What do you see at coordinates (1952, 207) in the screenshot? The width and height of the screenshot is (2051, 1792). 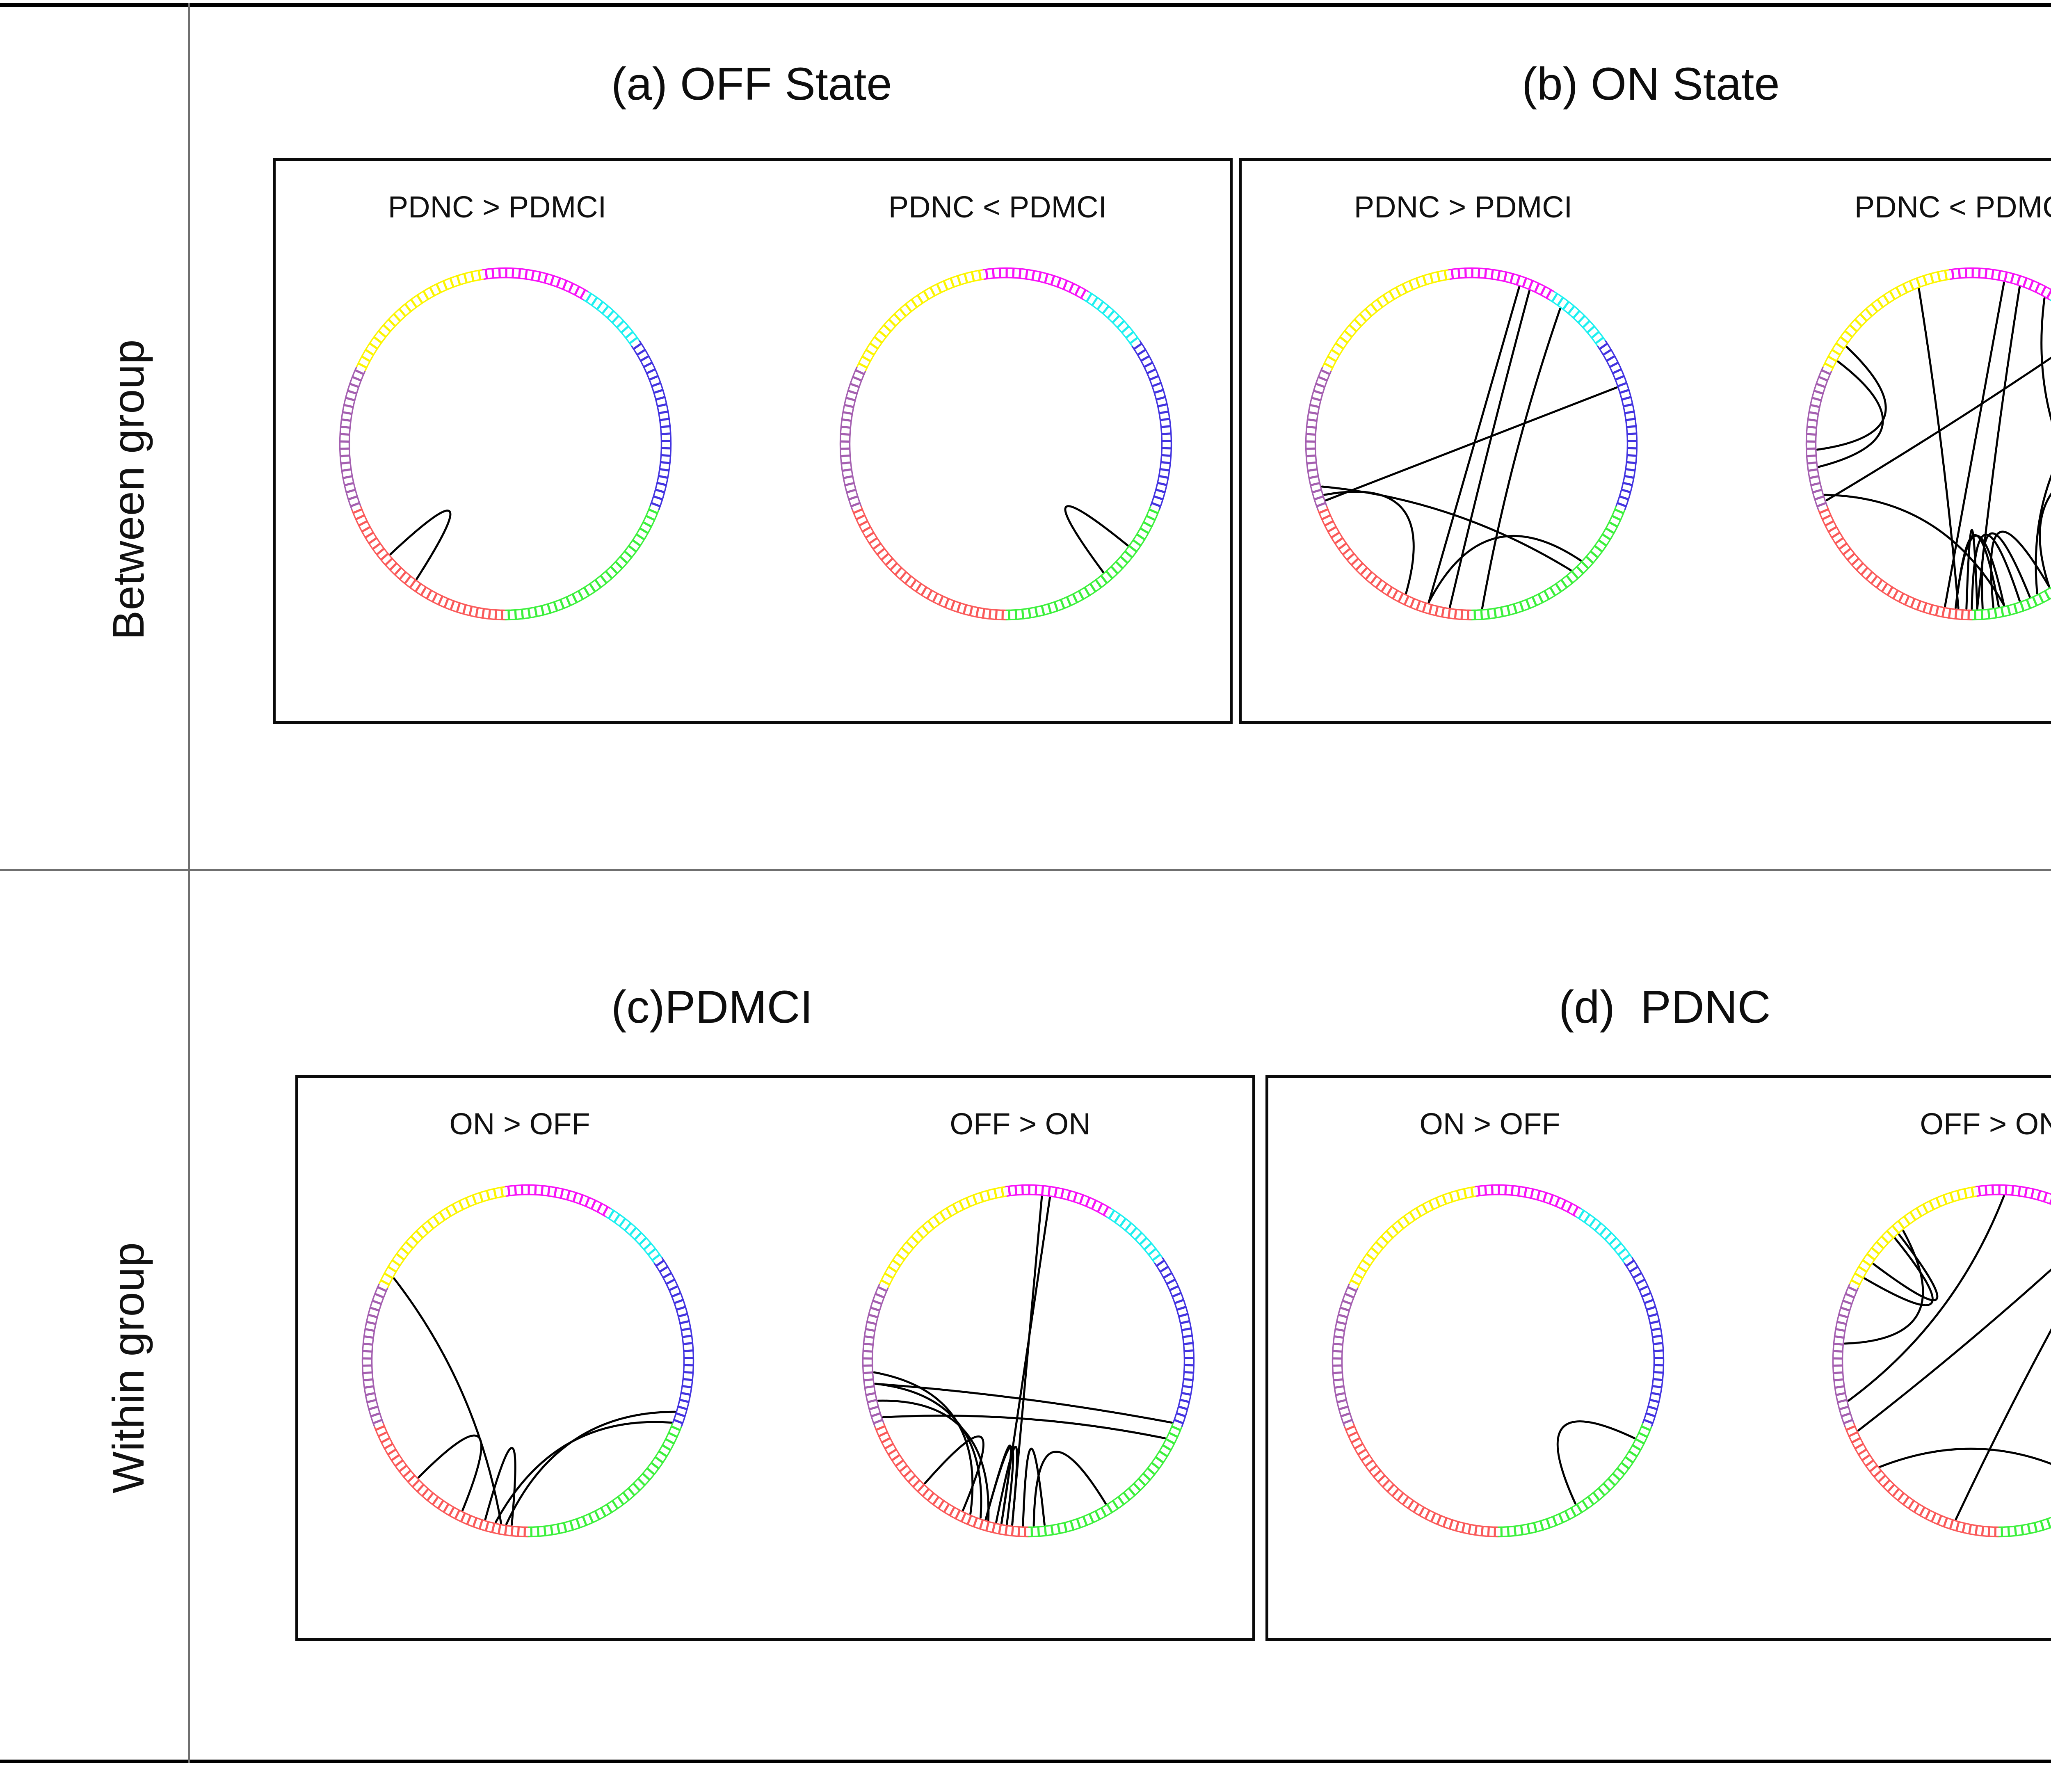 I see `sub-label-b-right: PDNC < PDMCI` at bounding box center [1952, 207].